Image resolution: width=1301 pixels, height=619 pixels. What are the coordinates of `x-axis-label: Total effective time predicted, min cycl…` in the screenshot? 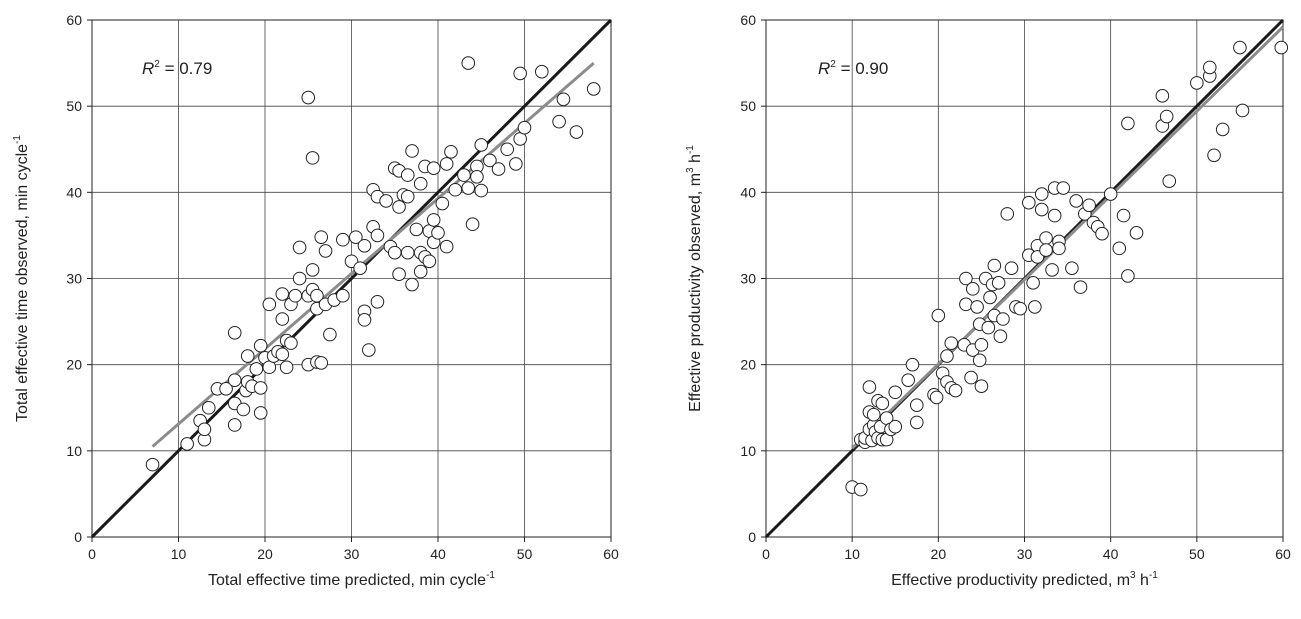 It's located at (351, 579).